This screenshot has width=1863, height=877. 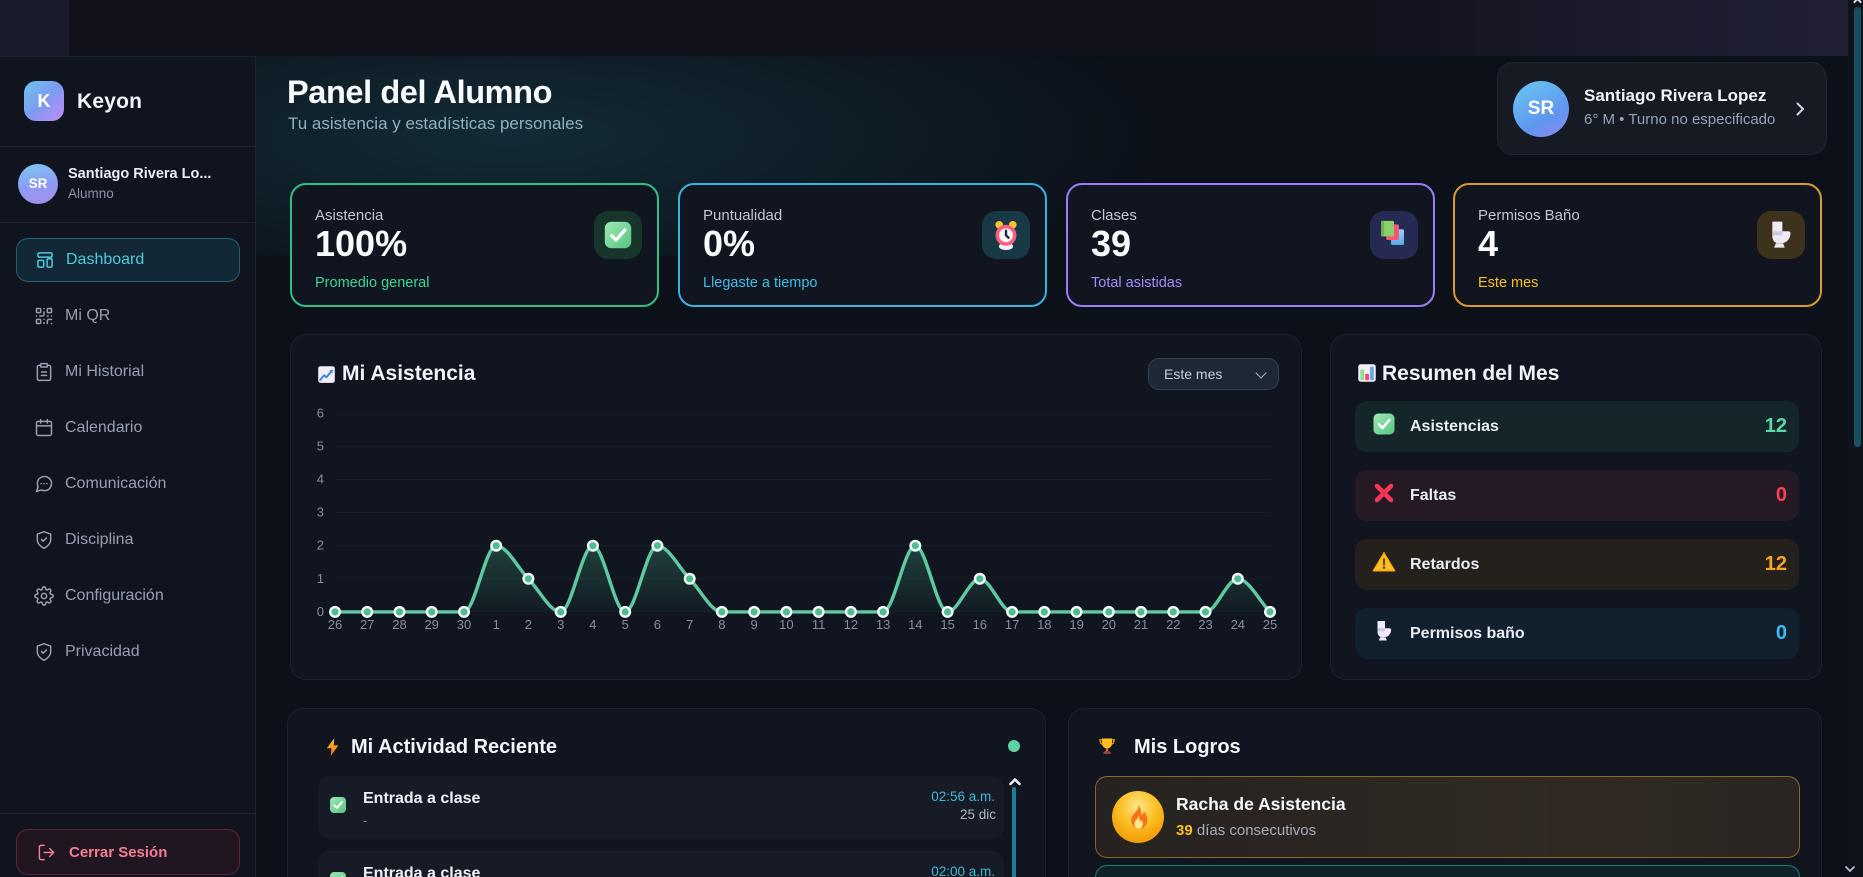 I want to click on svg-text: 20, so click(x=1109, y=624).